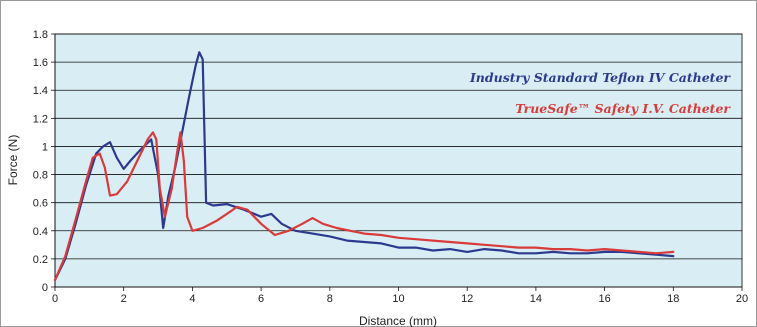  Describe the element at coordinates (40, 35) in the screenshot. I see `y-tick-label: 1.8` at that location.